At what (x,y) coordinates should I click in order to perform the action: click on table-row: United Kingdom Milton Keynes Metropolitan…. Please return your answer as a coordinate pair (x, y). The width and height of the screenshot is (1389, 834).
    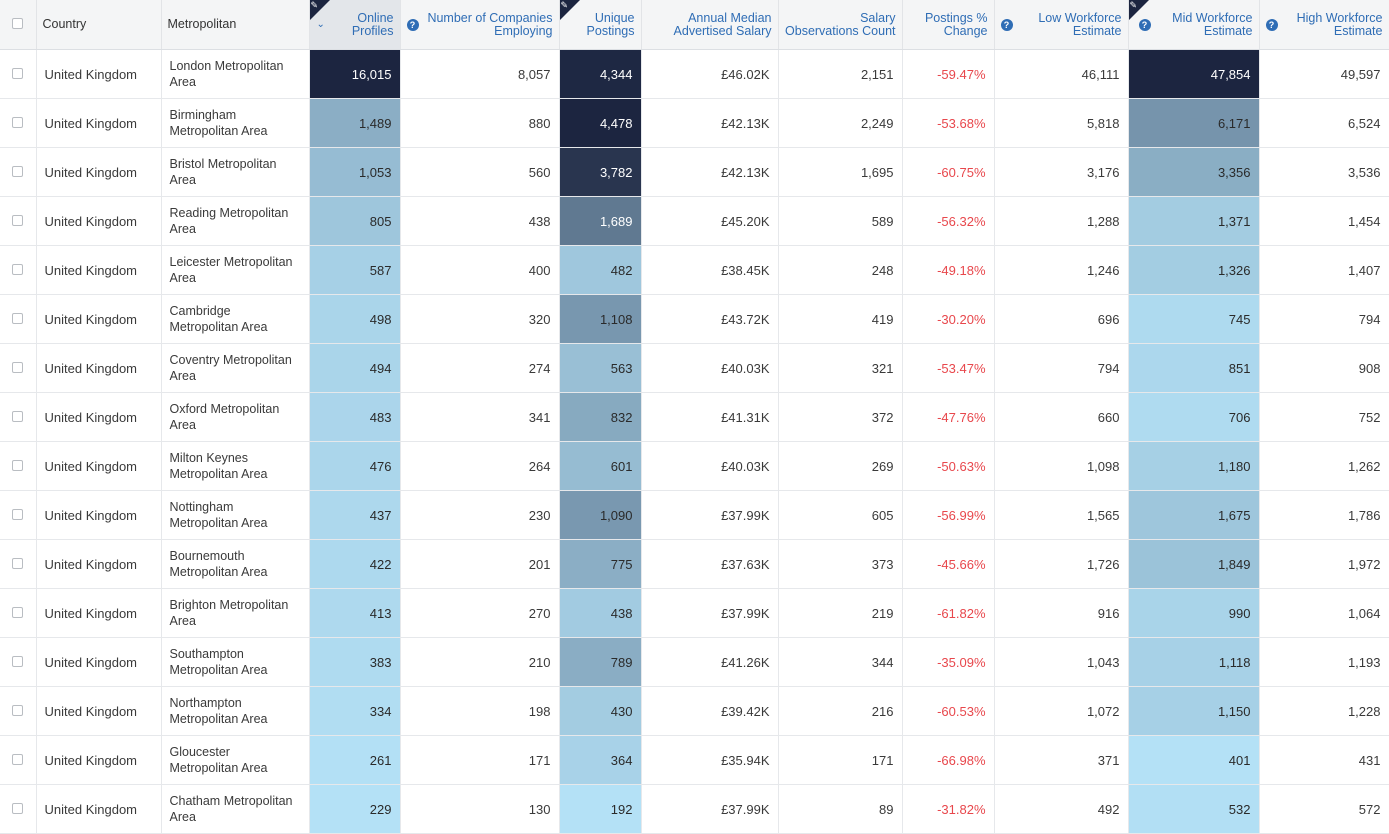
    Looking at the image, I should click on (694, 466).